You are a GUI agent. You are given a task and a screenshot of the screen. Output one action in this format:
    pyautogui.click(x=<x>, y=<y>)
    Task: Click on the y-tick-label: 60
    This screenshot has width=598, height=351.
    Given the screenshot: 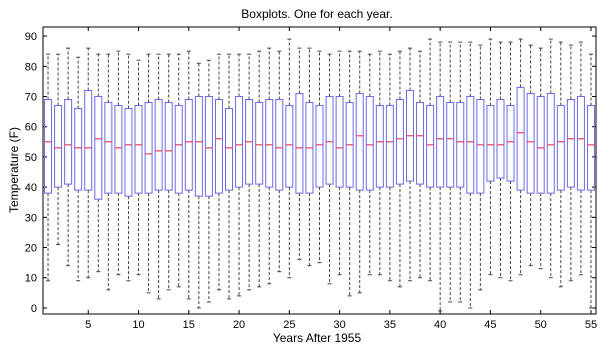 What is the action you would take?
    pyautogui.click(x=31, y=128)
    